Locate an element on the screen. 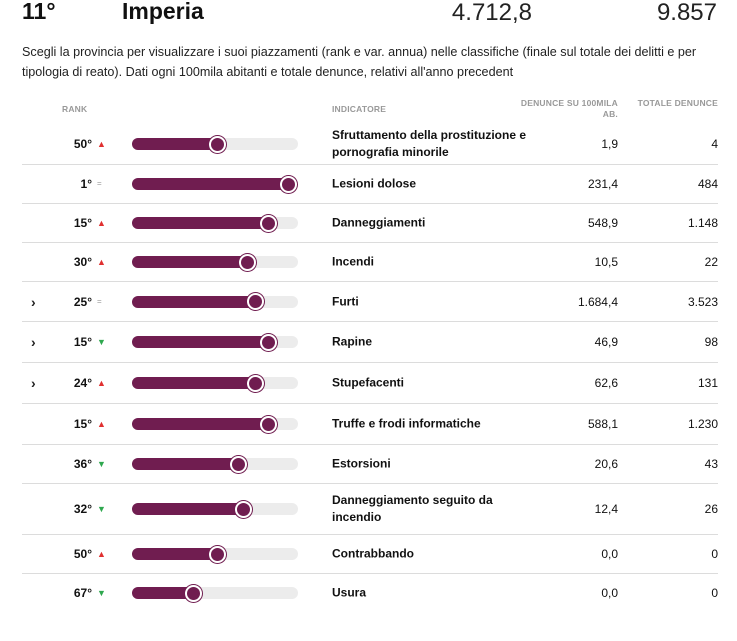 Image resolution: width=737 pixels, height=641 pixels. indicator-label: Lesioni dolose is located at coordinates (374, 183).